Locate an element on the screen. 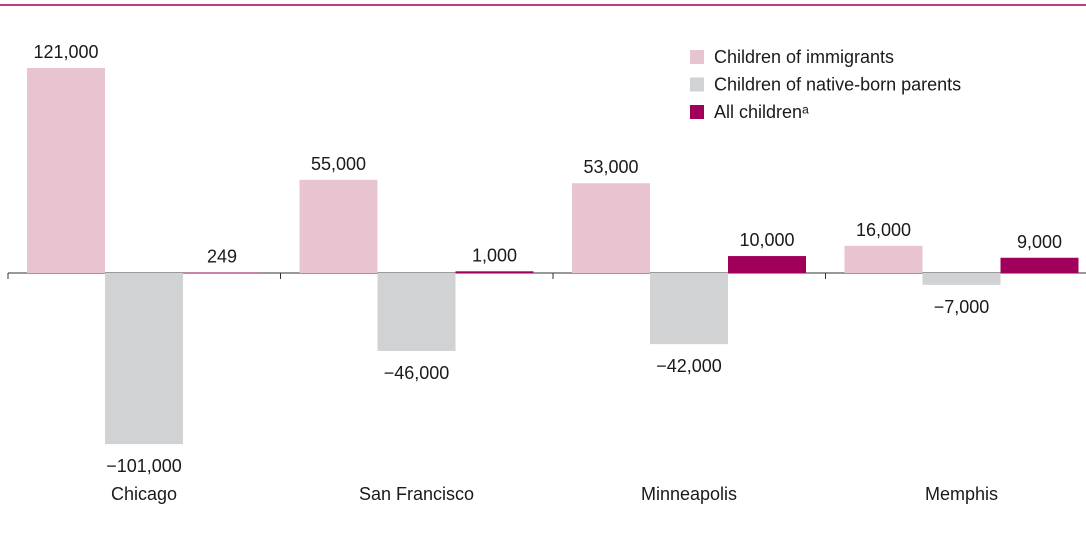  x-tick-label: Chicago is located at coordinates (144, 494).